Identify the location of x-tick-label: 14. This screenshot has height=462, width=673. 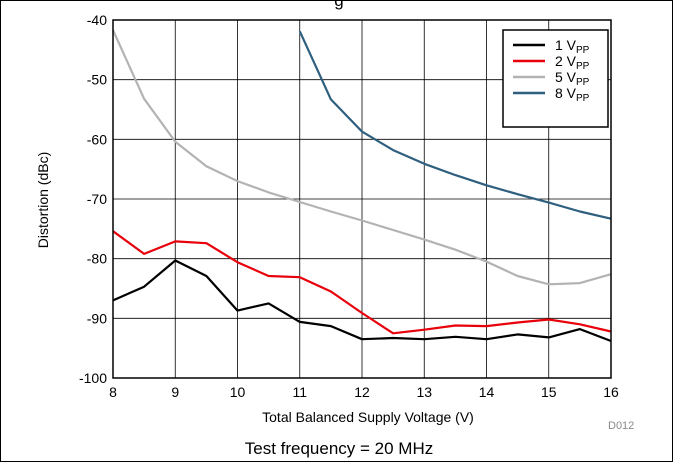
(487, 392).